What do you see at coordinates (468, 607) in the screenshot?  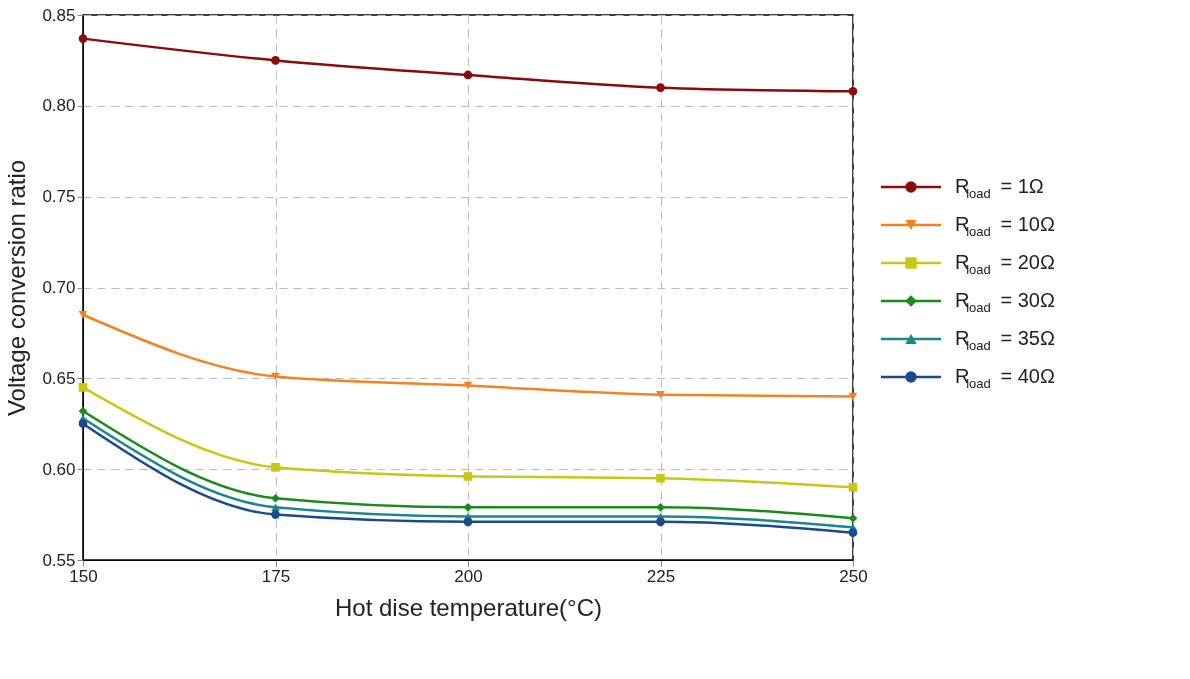 I see `x-axis-title: Hot dise temperature(°C)` at bounding box center [468, 607].